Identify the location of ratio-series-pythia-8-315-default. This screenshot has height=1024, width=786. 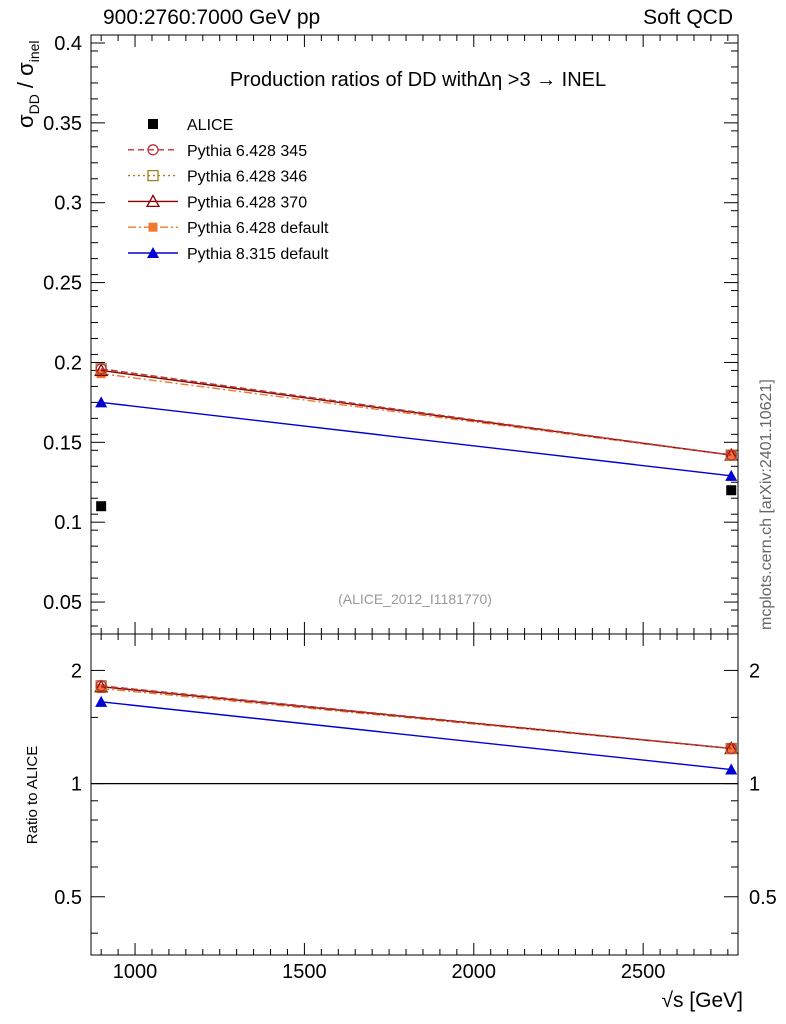
(416, 735).